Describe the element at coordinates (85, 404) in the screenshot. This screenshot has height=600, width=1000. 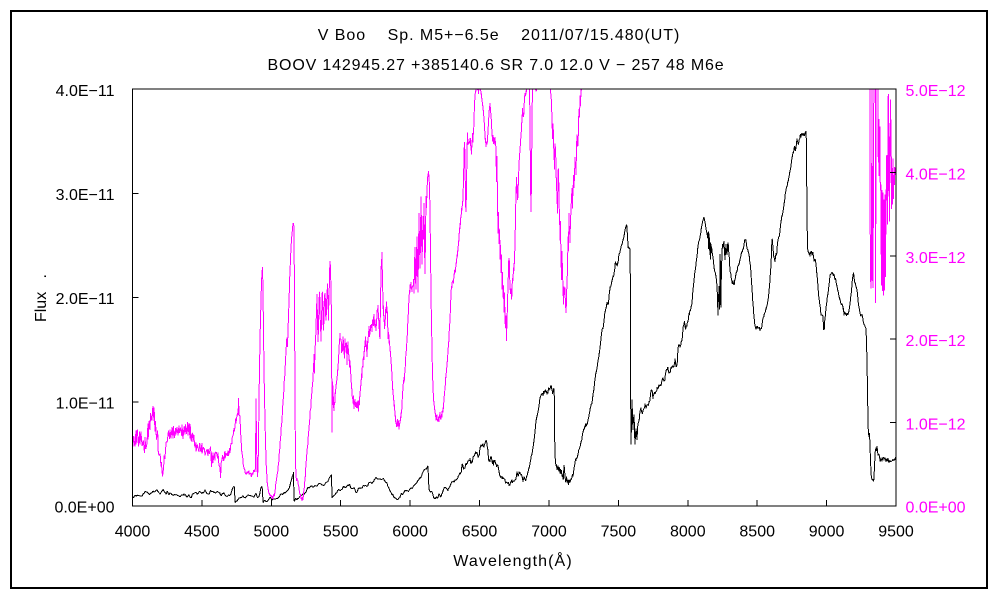
I see `svg-text: 1.0E−11` at that location.